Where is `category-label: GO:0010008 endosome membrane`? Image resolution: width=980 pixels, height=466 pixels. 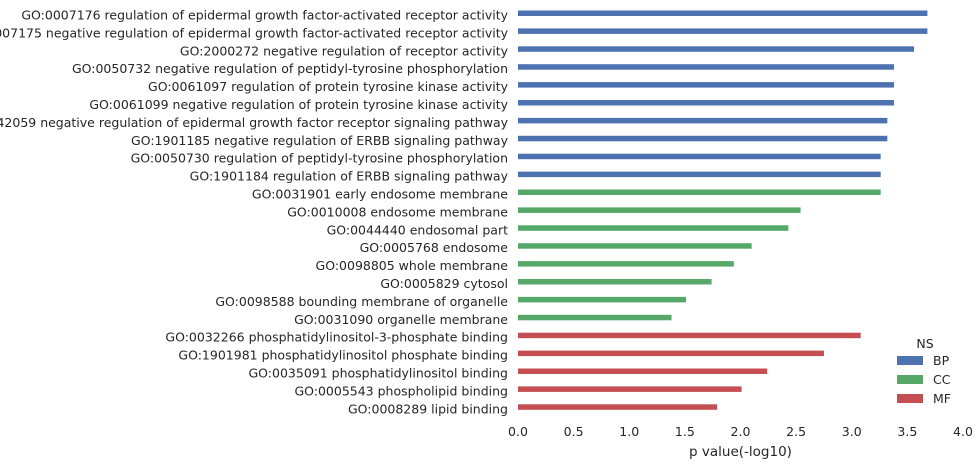
category-label: GO:0010008 endosome membrane is located at coordinates (397, 211).